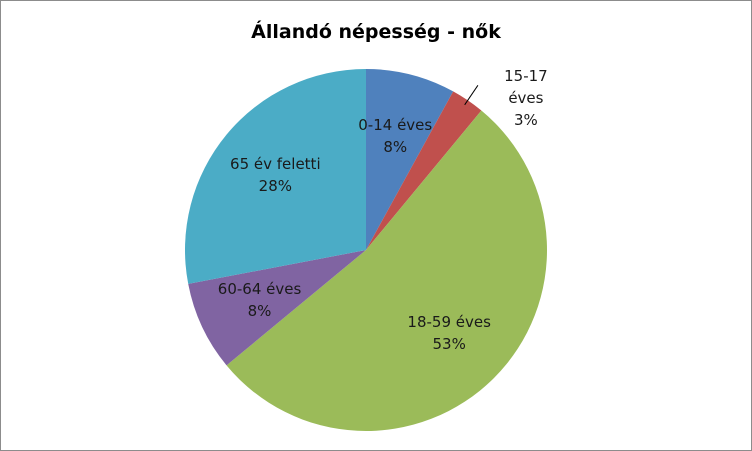 This screenshot has width=752, height=451. I want to click on category-label: 0-14 éves, so click(395, 125).